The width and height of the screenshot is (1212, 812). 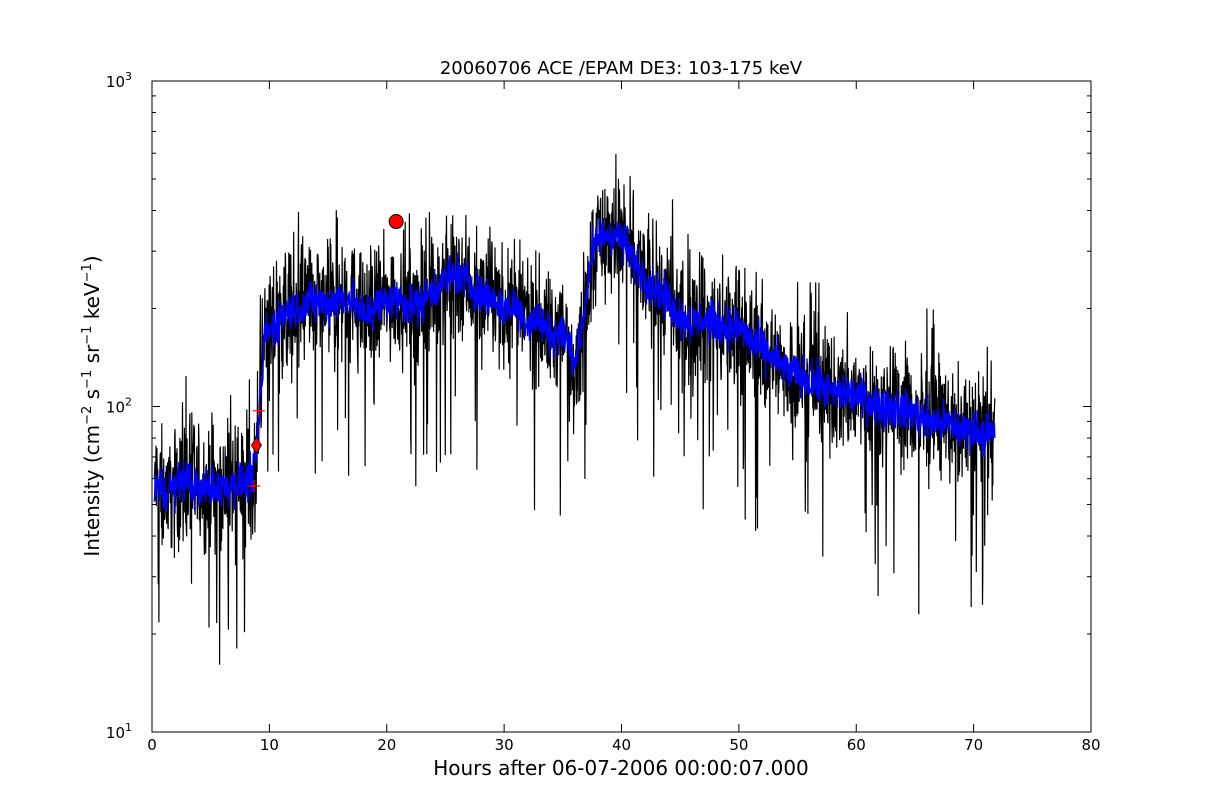 I want to click on chart-title: 20060706 ACE /EPAM DE3: 103-175 keV, so click(x=621, y=68).